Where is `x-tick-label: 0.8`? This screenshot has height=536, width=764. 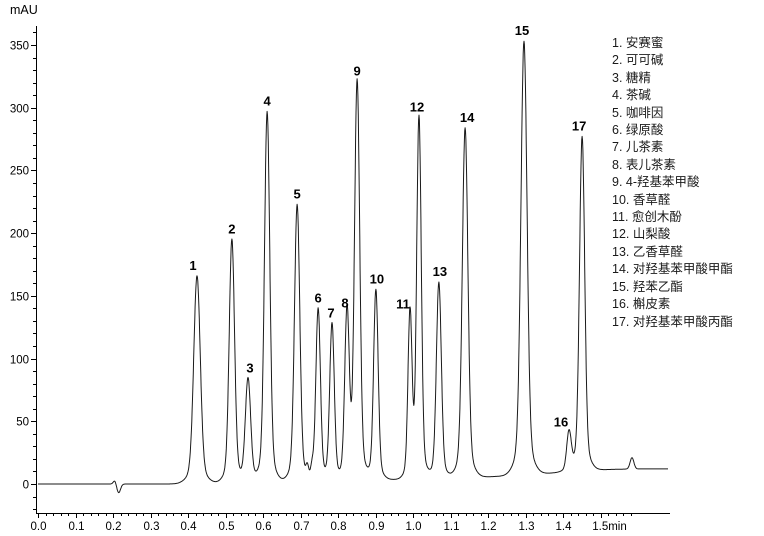 x-tick-label: 0.8 is located at coordinates (339, 527).